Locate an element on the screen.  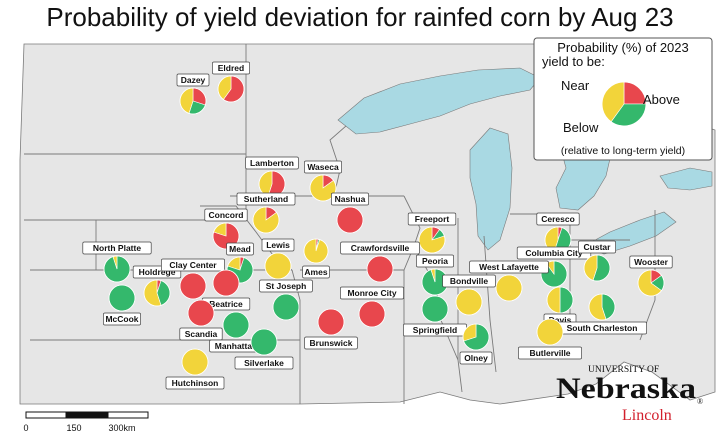
site-freeport-label: Freeport is located at coordinates (432, 219).